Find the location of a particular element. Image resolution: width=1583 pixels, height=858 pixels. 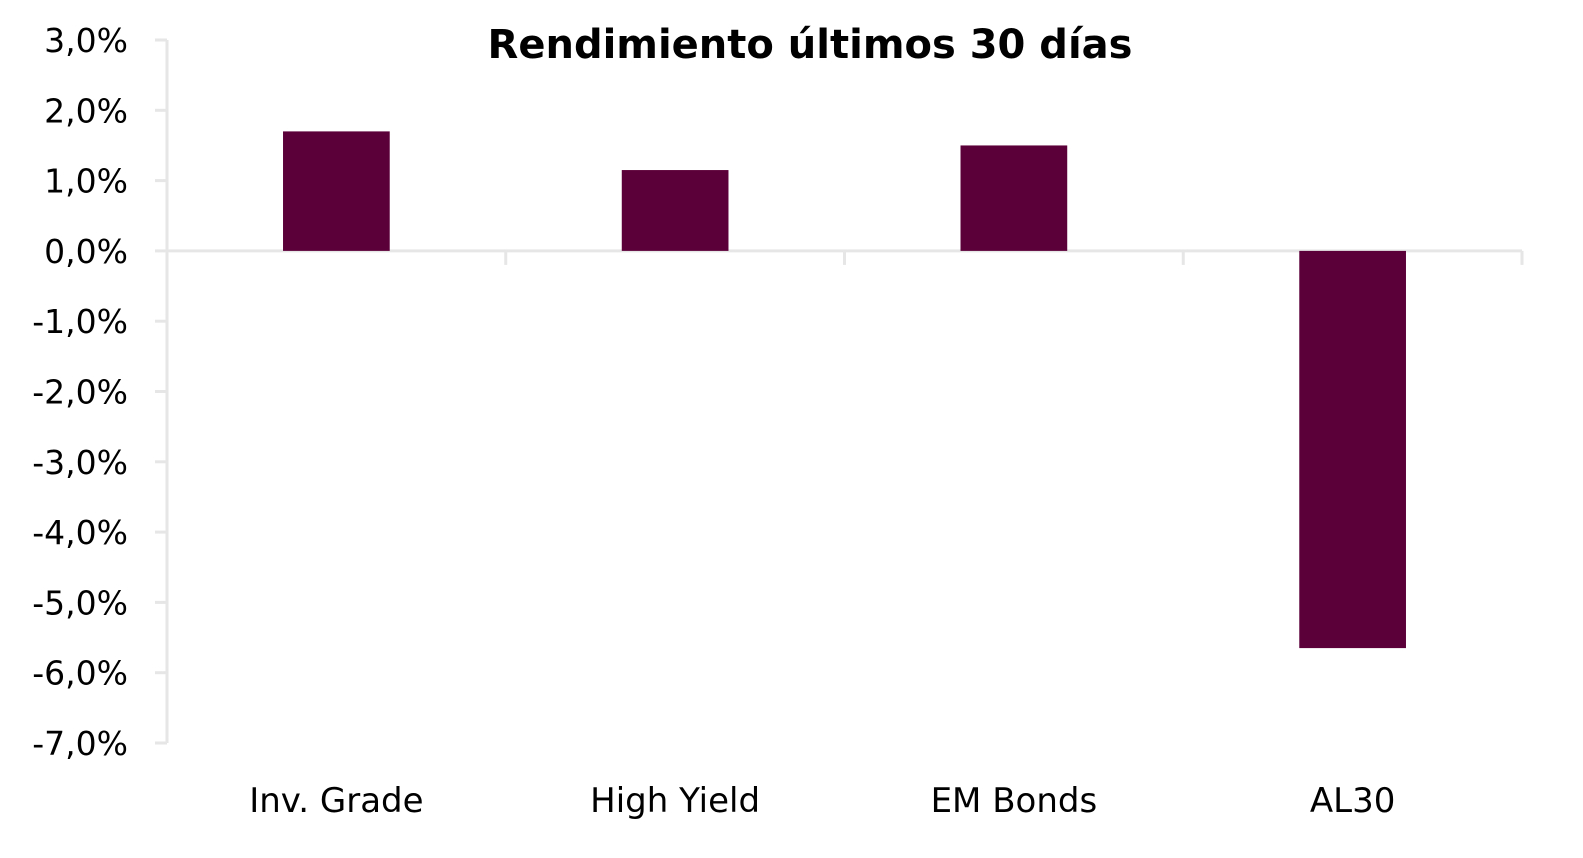

bar-high-yield is located at coordinates (675, 210).